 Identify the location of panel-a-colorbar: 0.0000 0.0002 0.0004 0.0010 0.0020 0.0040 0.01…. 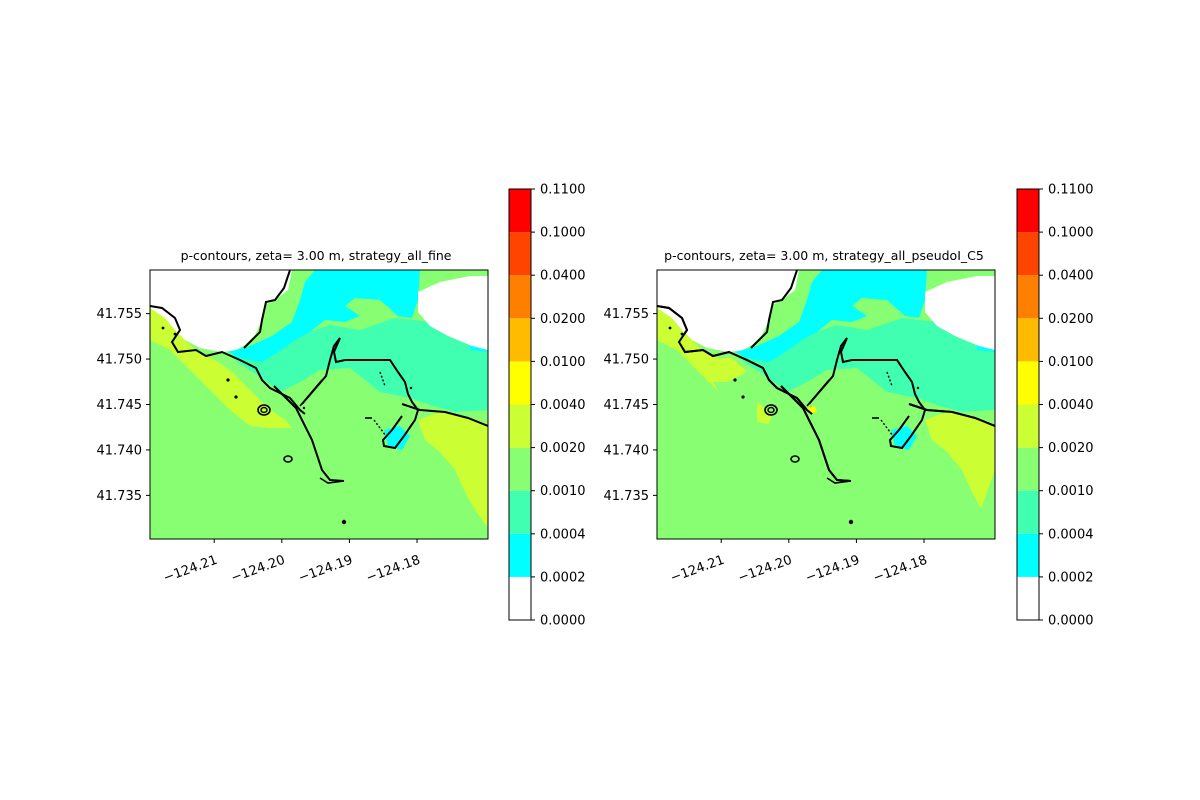
(547, 406).